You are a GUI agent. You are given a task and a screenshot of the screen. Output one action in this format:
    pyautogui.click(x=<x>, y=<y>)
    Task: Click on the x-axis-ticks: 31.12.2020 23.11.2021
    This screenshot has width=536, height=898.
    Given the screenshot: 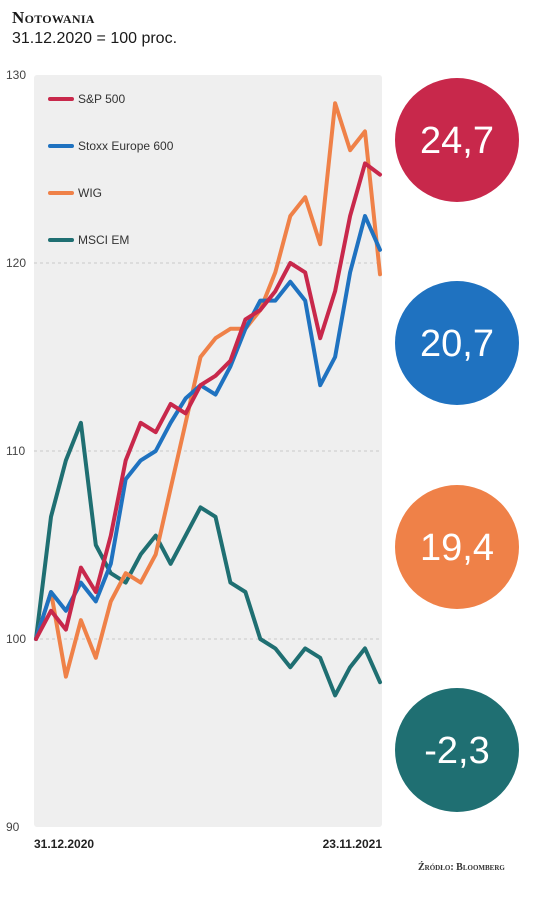 What is the action you would take?
    pyautogui.click(x=208, y=844)
    